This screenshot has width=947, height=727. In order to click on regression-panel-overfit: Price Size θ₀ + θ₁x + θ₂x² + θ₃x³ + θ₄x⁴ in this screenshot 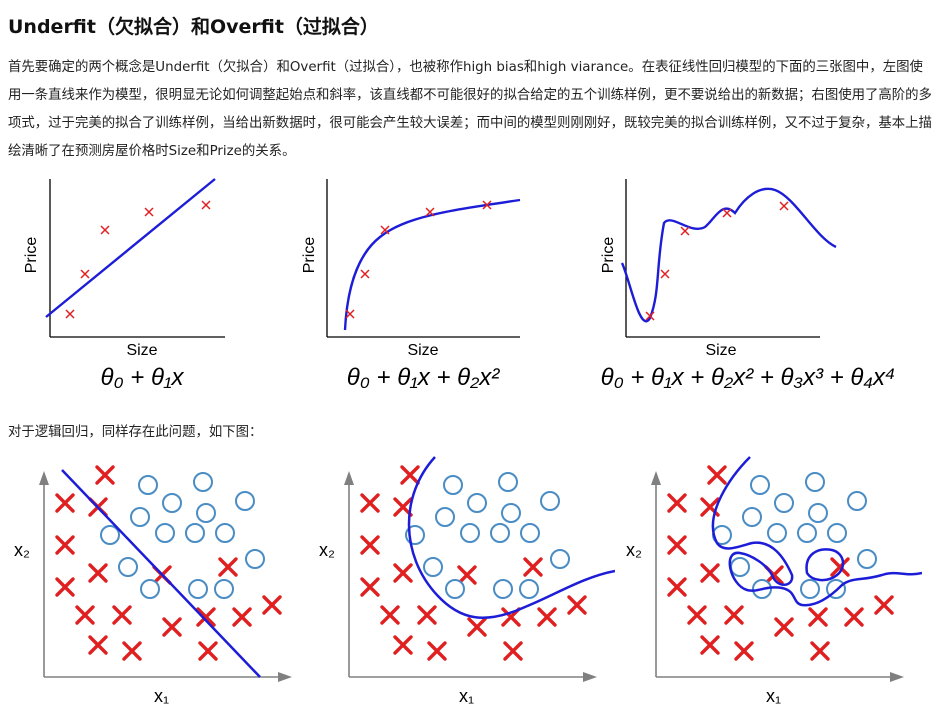, I will do `click(747, 285)`.